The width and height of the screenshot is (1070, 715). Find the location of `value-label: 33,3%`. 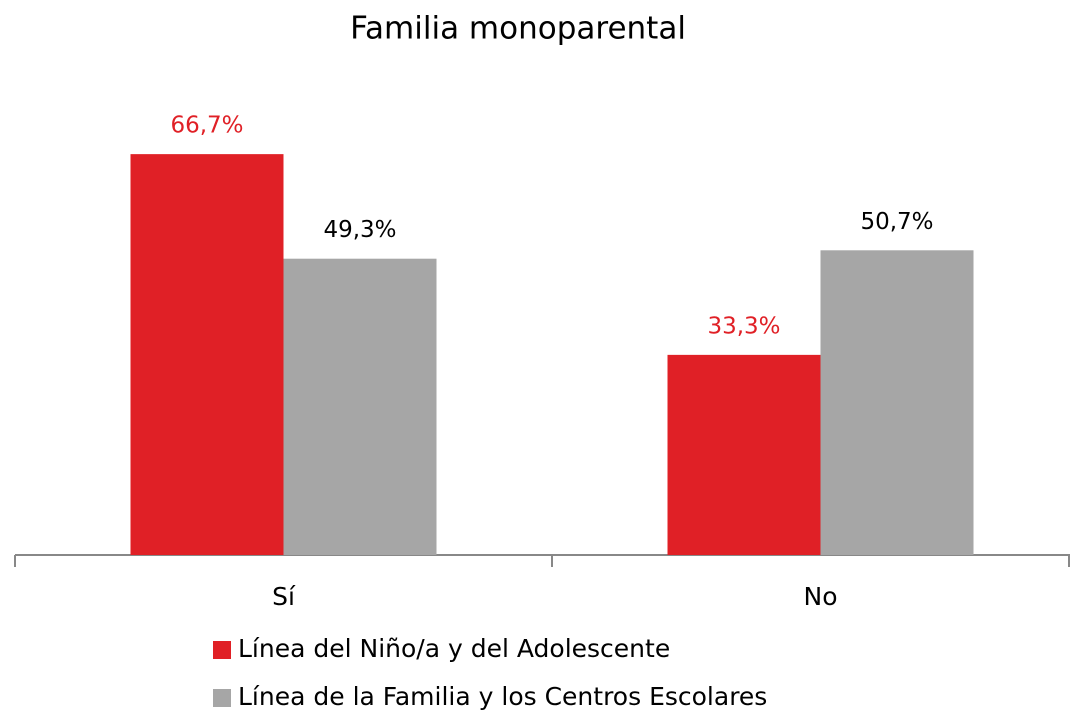

value-label: 33,3% is located at coordinates (743, 326).